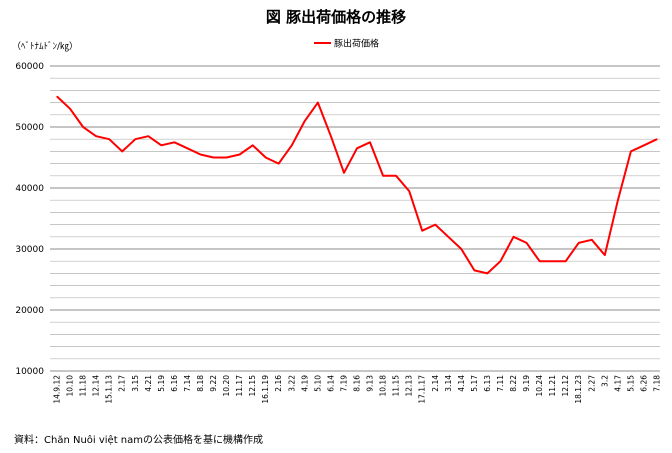  I want to click on x-tick-label: 3.14, so click(448, 383).